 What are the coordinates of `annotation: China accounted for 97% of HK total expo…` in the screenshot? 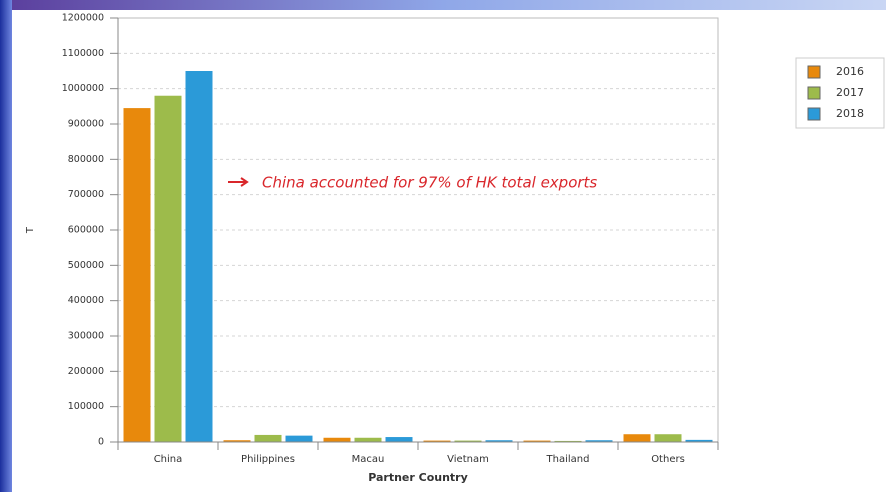 It's located at (429, 183).